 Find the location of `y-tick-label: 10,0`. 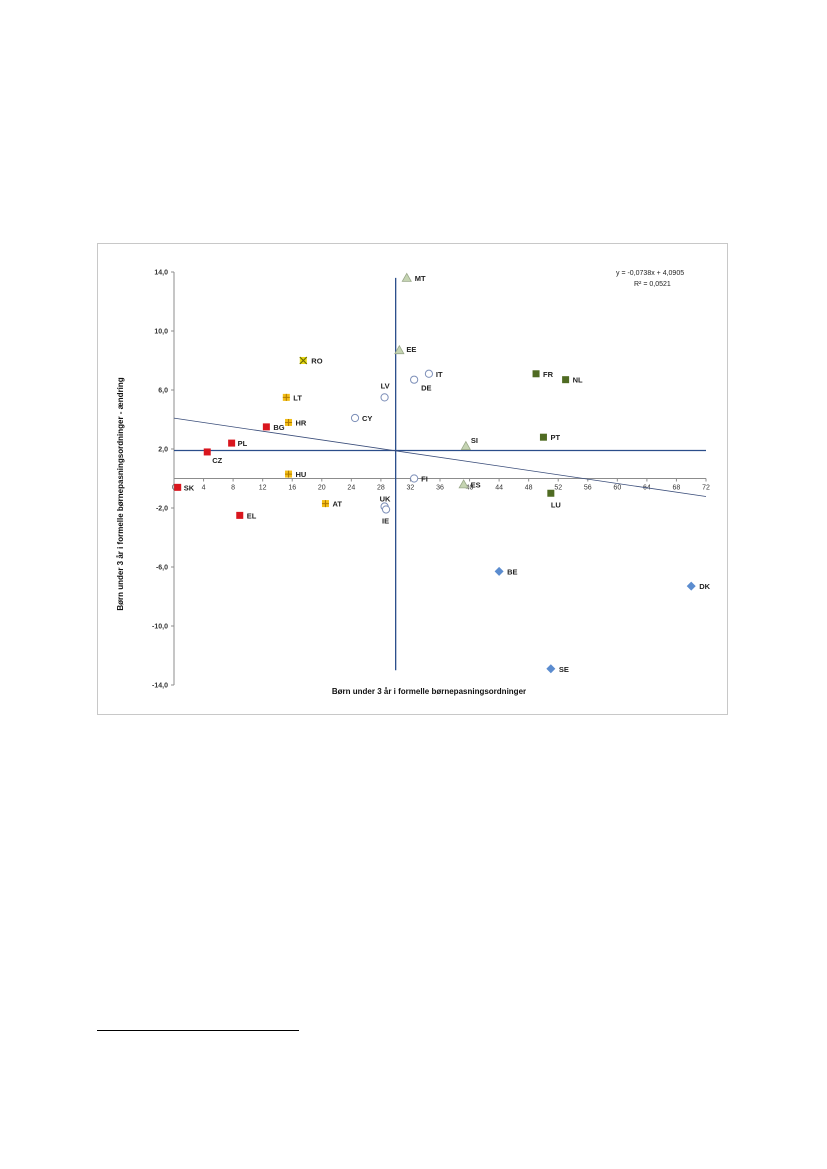

y-tick-label: 10,0 is located at coordinates (161, 332).